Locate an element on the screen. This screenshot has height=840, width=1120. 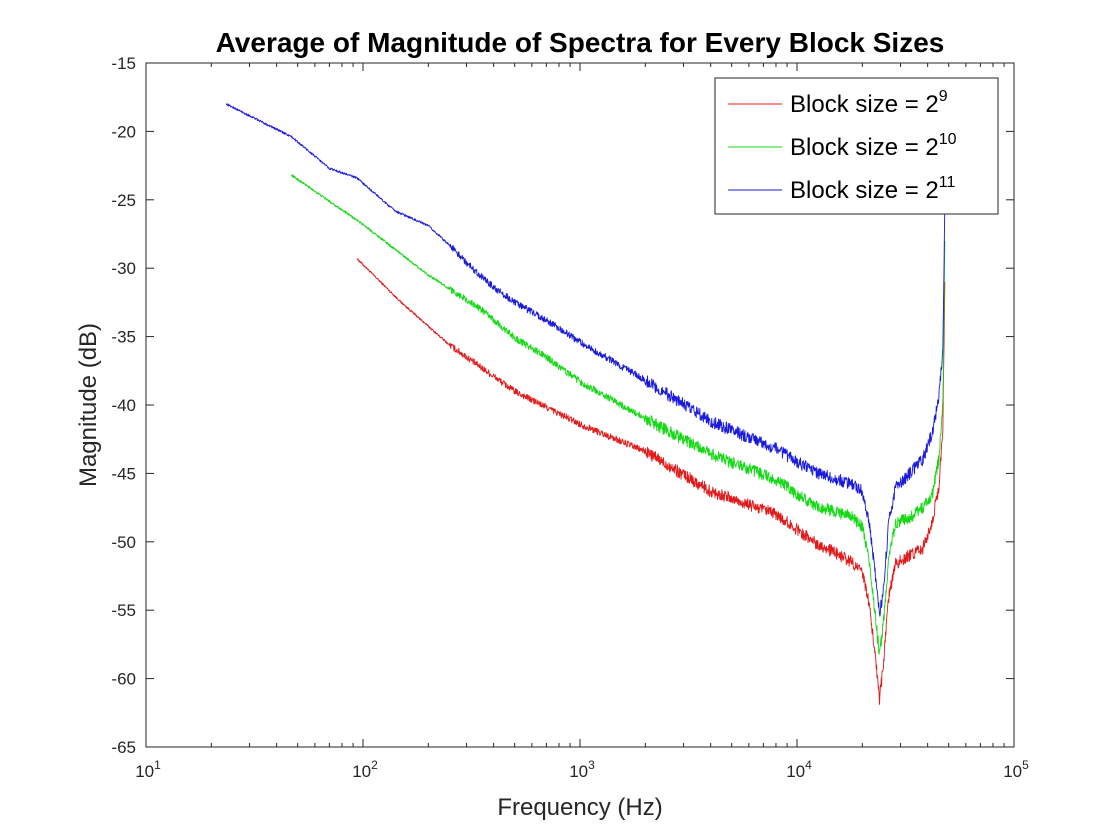
y-tick-label: -60 is located at coordinates (123, 679).